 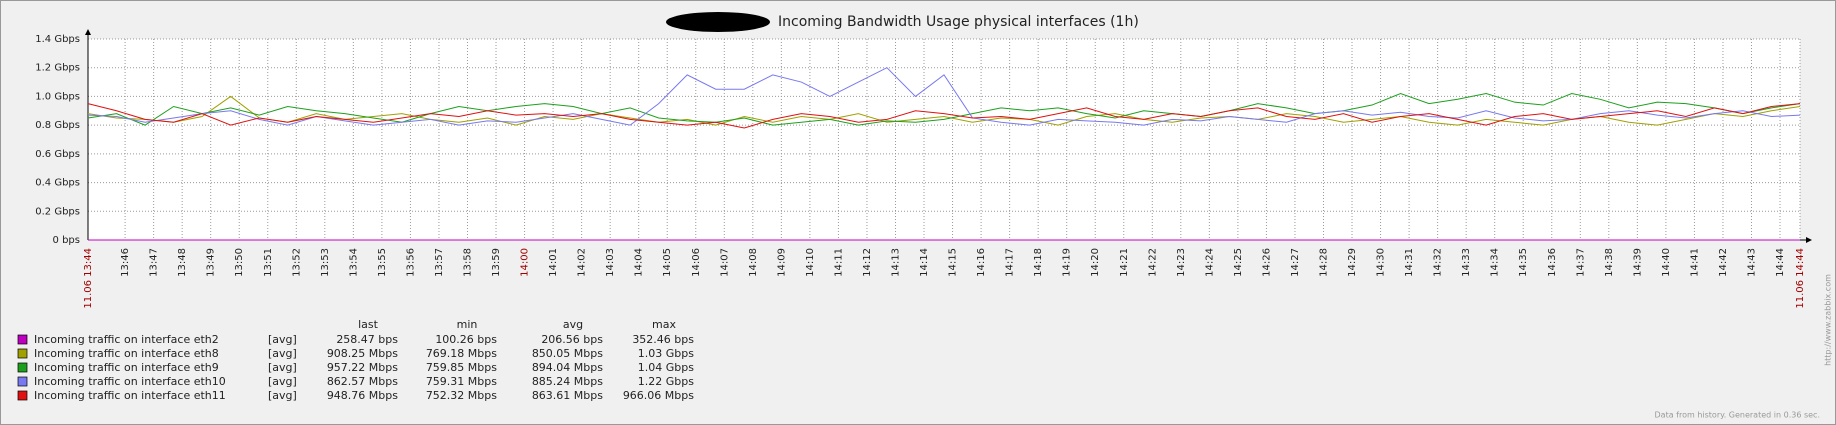 What do you see at coordinates (325, 262) in the screenshot?
I see `x-tick-label: 13:53` at bounding box center [325, 262].